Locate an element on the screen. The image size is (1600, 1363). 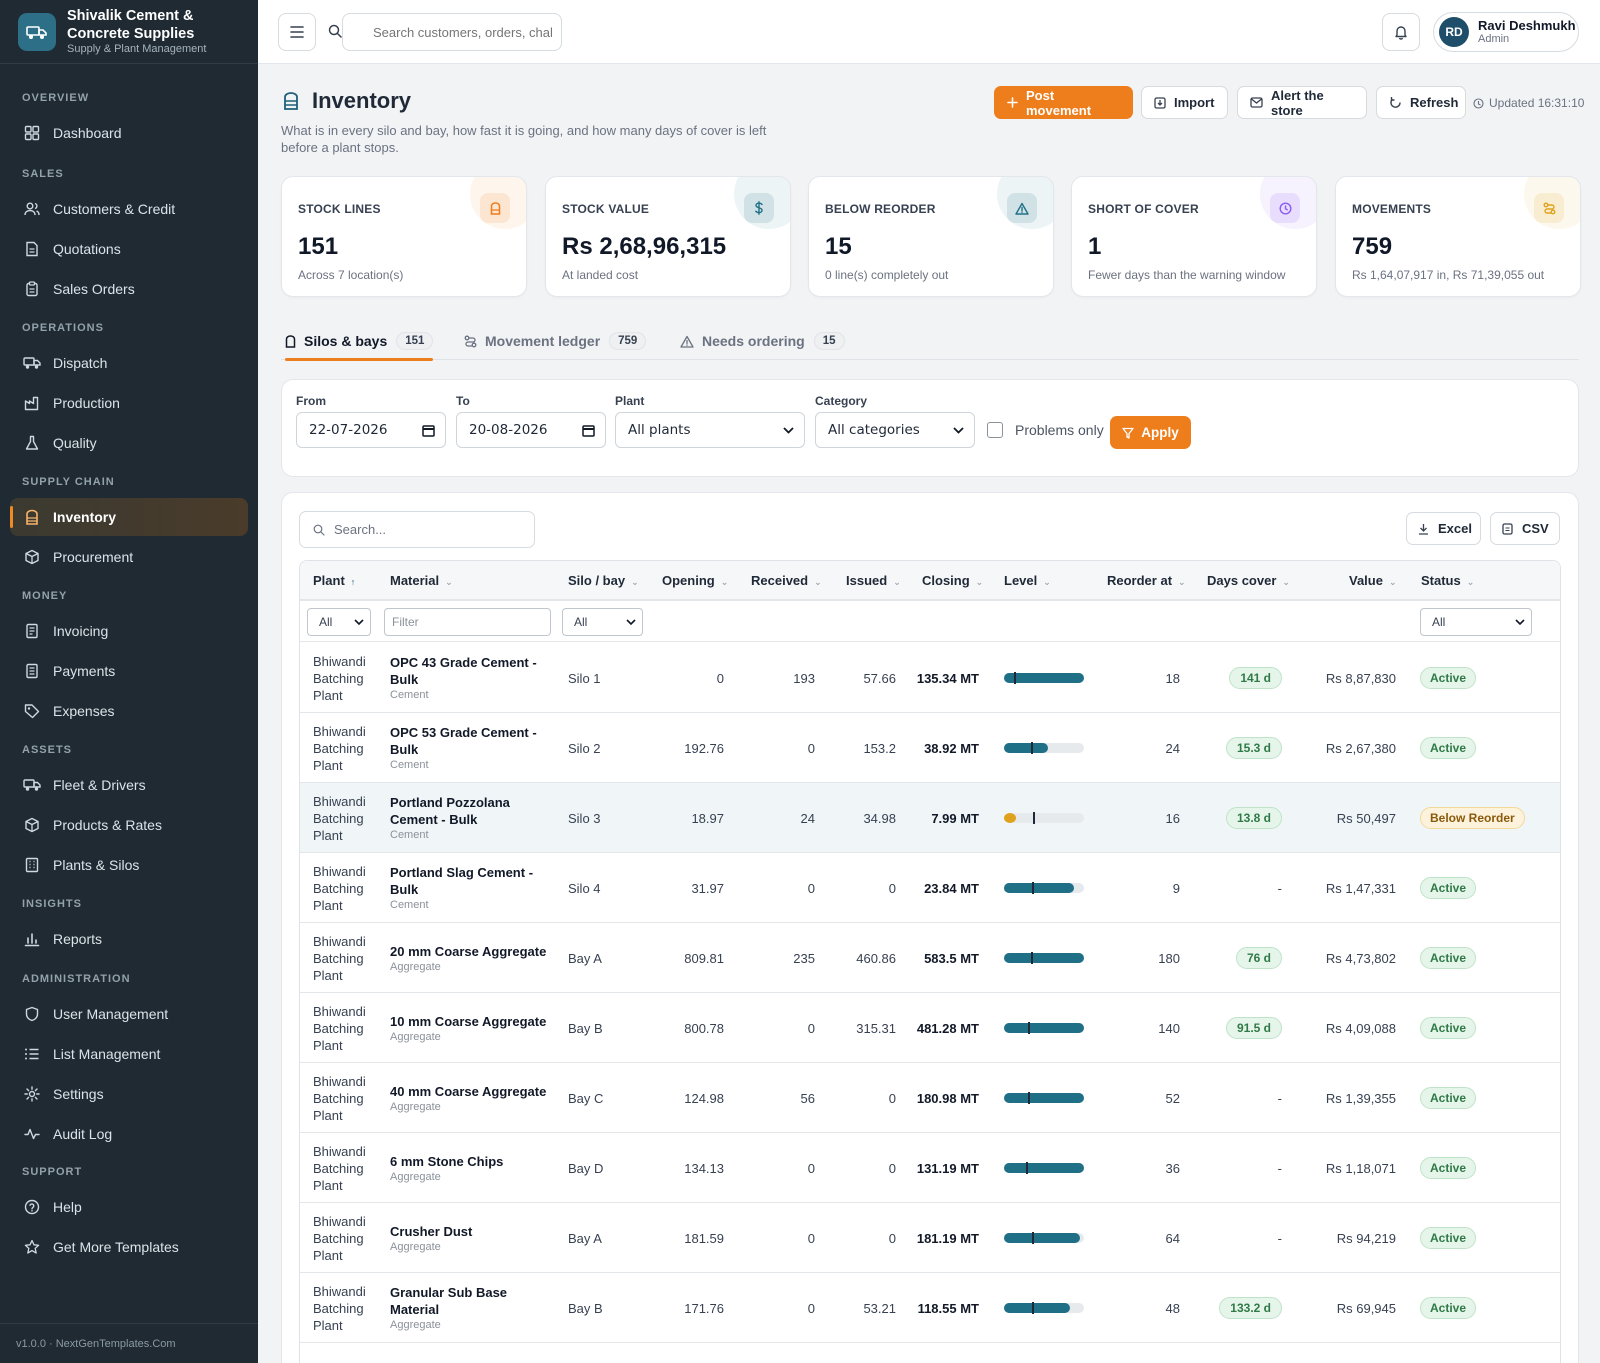
cell-silo: Bay A is located at coordinates (585, 958).